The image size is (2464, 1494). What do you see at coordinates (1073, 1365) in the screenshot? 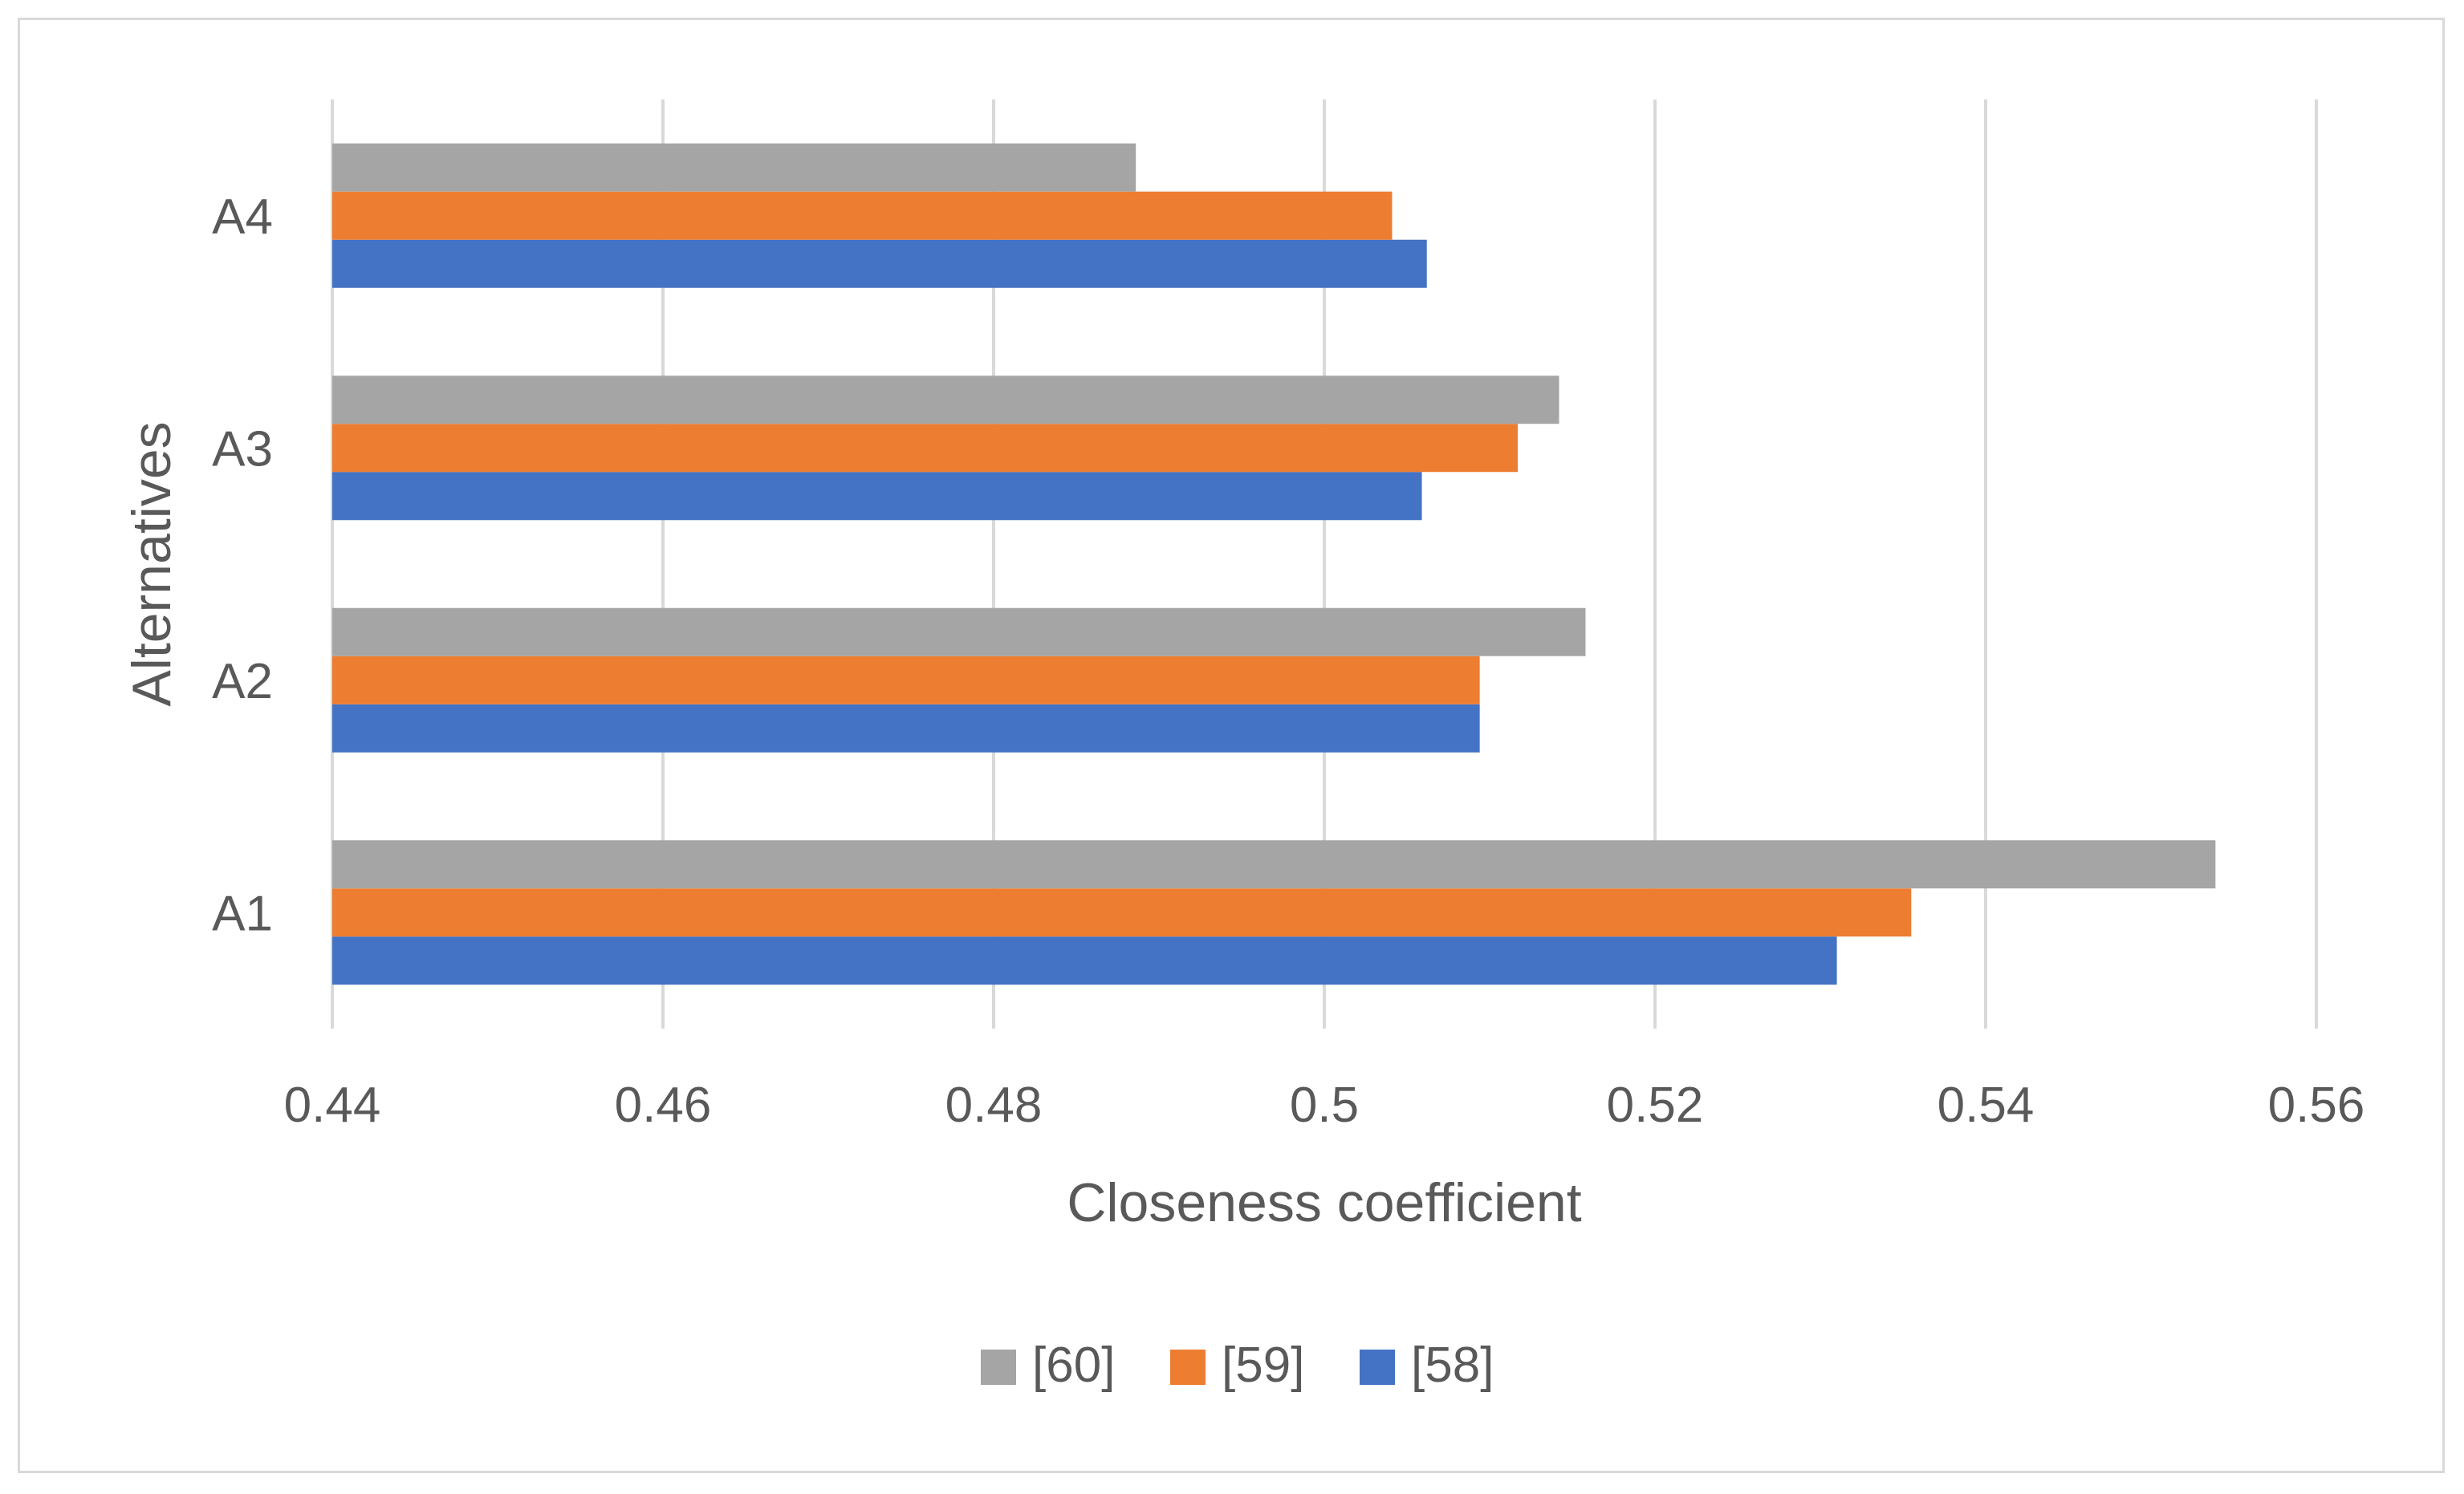
I see `legend-label: [60]` at bounding box center [1073, 1365].